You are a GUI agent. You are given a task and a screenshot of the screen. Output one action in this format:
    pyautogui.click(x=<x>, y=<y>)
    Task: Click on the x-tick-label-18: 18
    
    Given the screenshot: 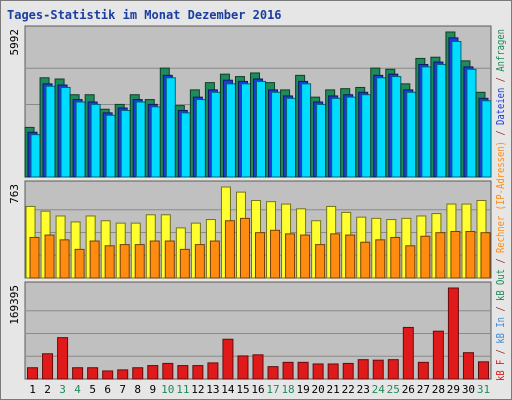 What is the action you would take?
    pyautogui.click(x=287, y=389)
    